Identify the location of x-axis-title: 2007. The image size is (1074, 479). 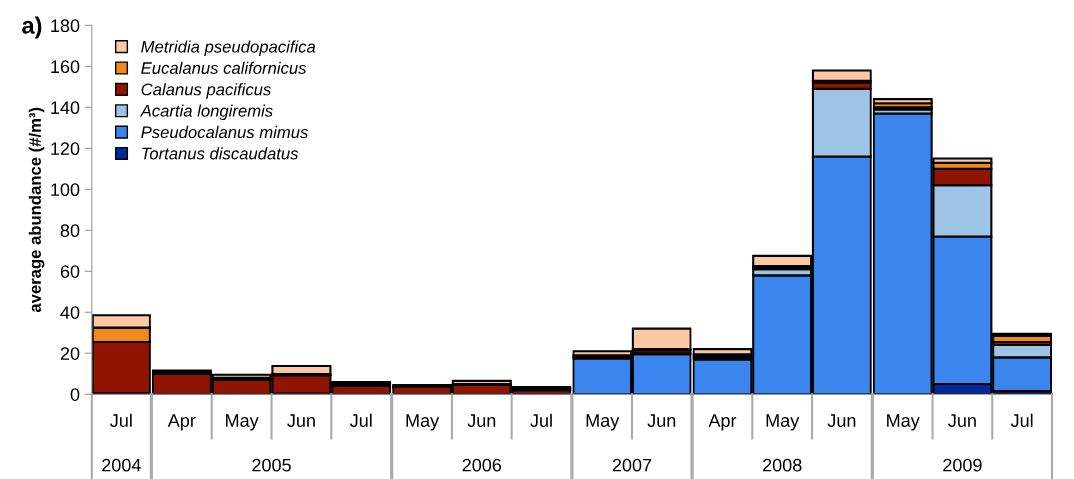
(632, 465).